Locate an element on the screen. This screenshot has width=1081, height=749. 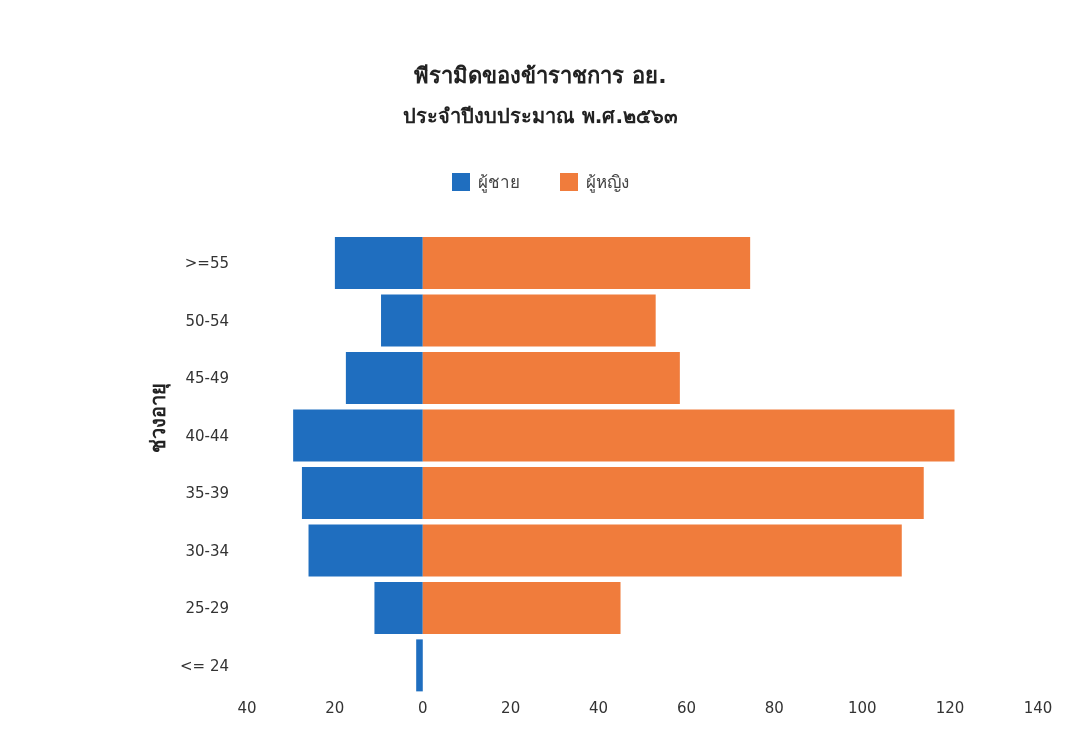
y-tick-label: 35-39 is located at coordinates (207, 493).